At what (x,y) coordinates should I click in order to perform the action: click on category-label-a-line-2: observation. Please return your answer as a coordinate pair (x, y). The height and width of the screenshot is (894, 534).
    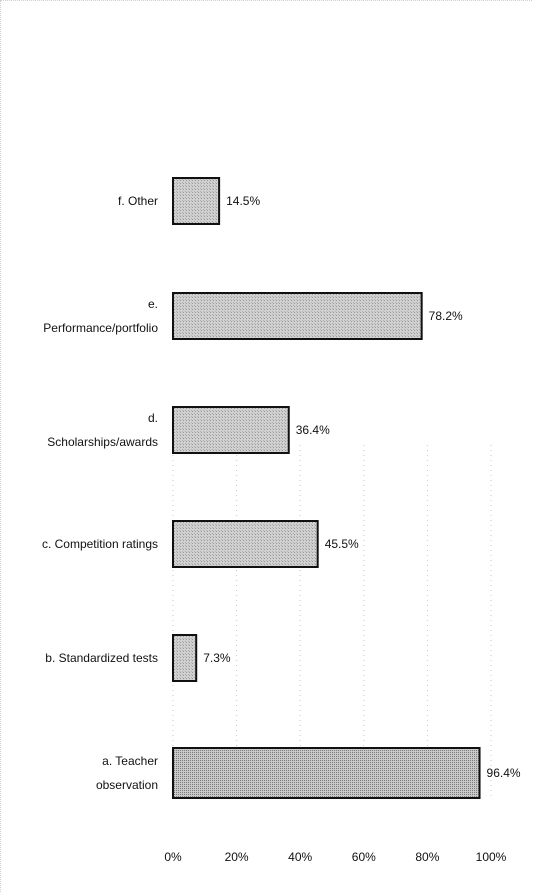
    Looking at the image, I should click on (127, 785).